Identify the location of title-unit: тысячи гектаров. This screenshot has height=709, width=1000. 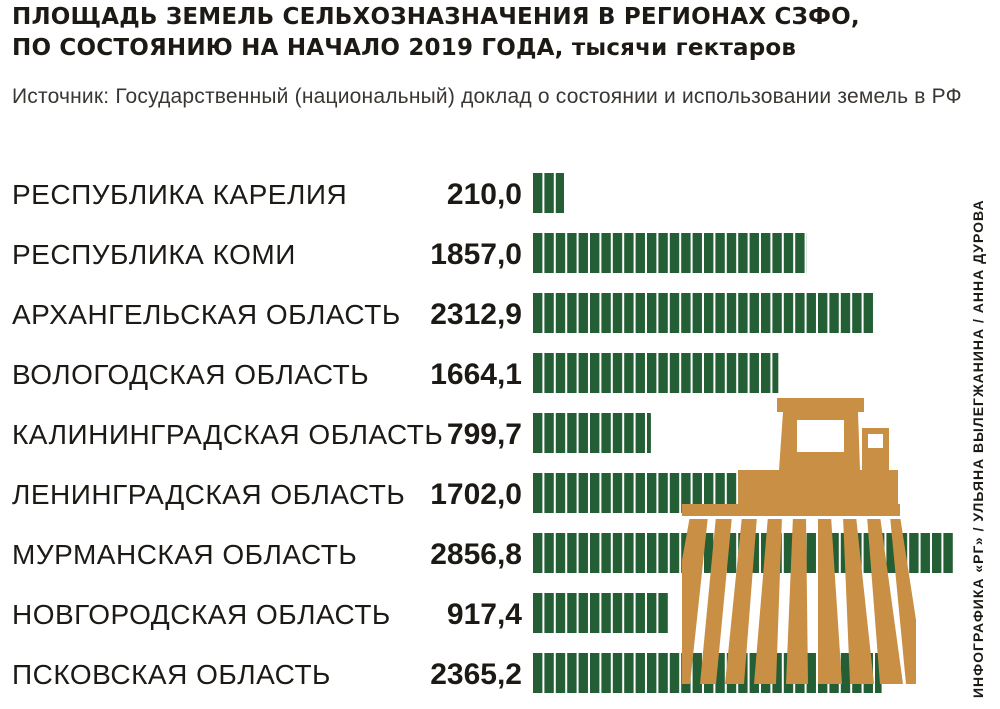
(684, 48).